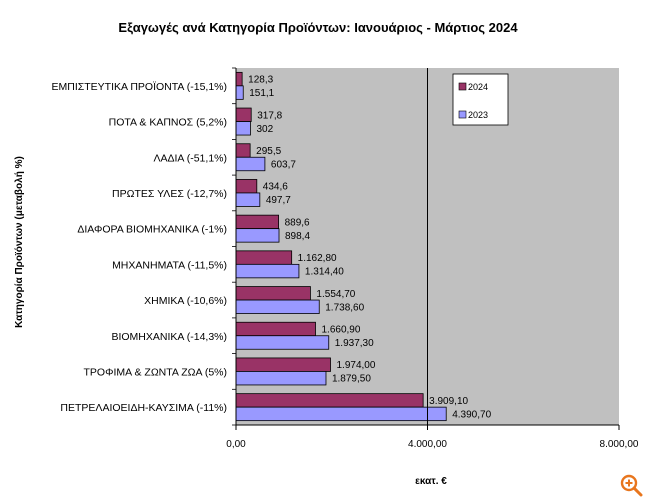 The image size is (650, 504). I want to click on category-label: ΛΑΔΙΑ (-51,1%), so click(190, 158).